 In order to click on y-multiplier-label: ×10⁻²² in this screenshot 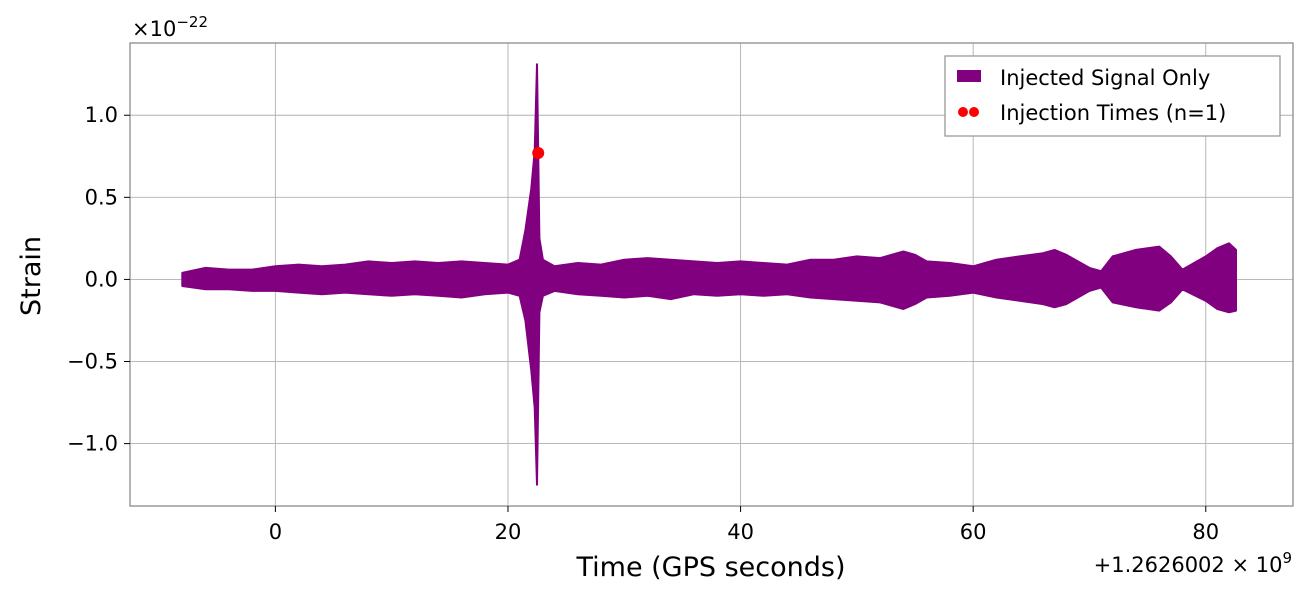, I will do `click(170, 27)`.